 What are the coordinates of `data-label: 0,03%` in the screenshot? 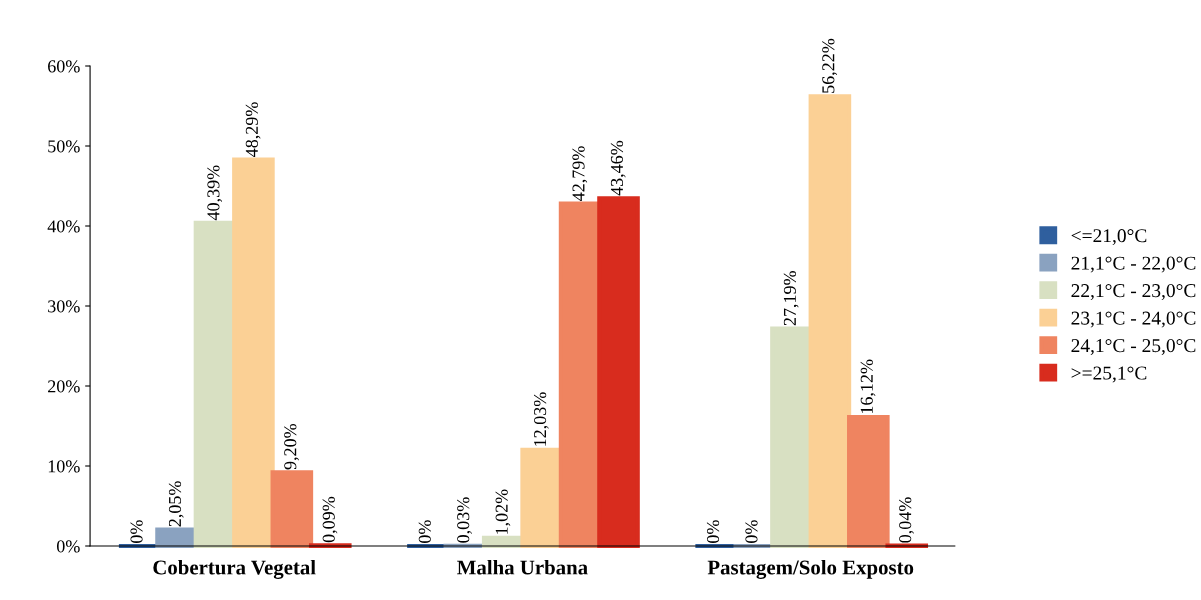 It's located at (464, 520).